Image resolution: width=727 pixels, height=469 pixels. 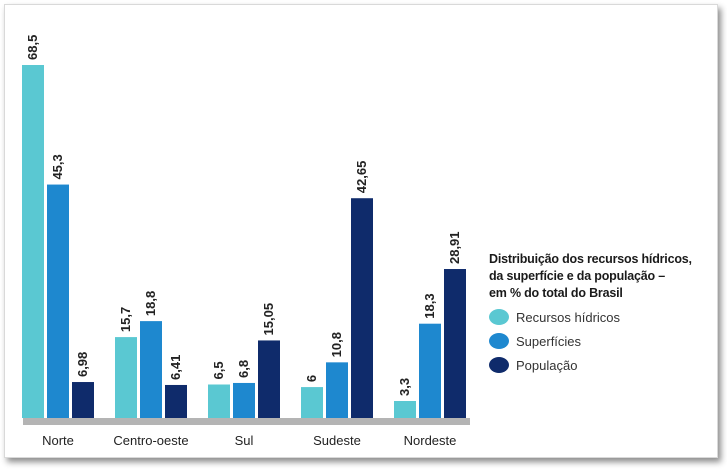 What do you see at coordinates (246, 421) in the screenshot?
I see `chart-baseline` at bounding box center [246, 421].